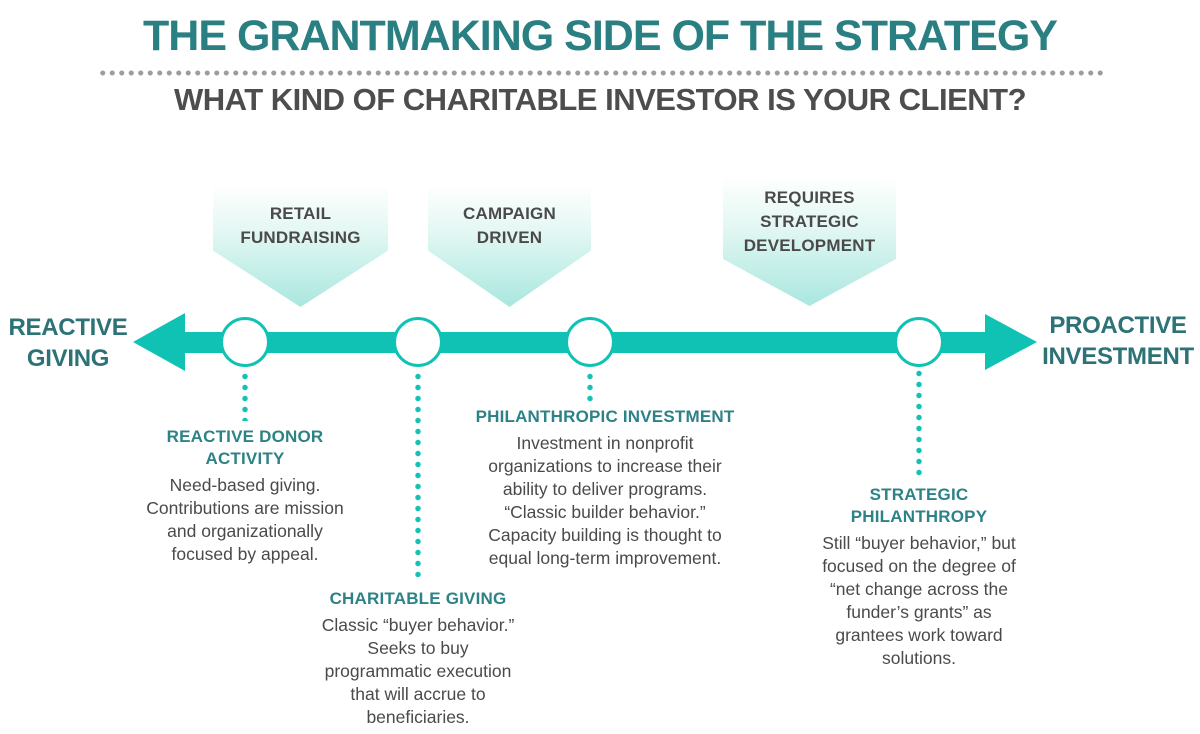 The width and height of the screenshot is (1200, 734). I want to click on pointer-label: REQUIRES STRATEGIC DEVELOPMENT, so click(809, 221).